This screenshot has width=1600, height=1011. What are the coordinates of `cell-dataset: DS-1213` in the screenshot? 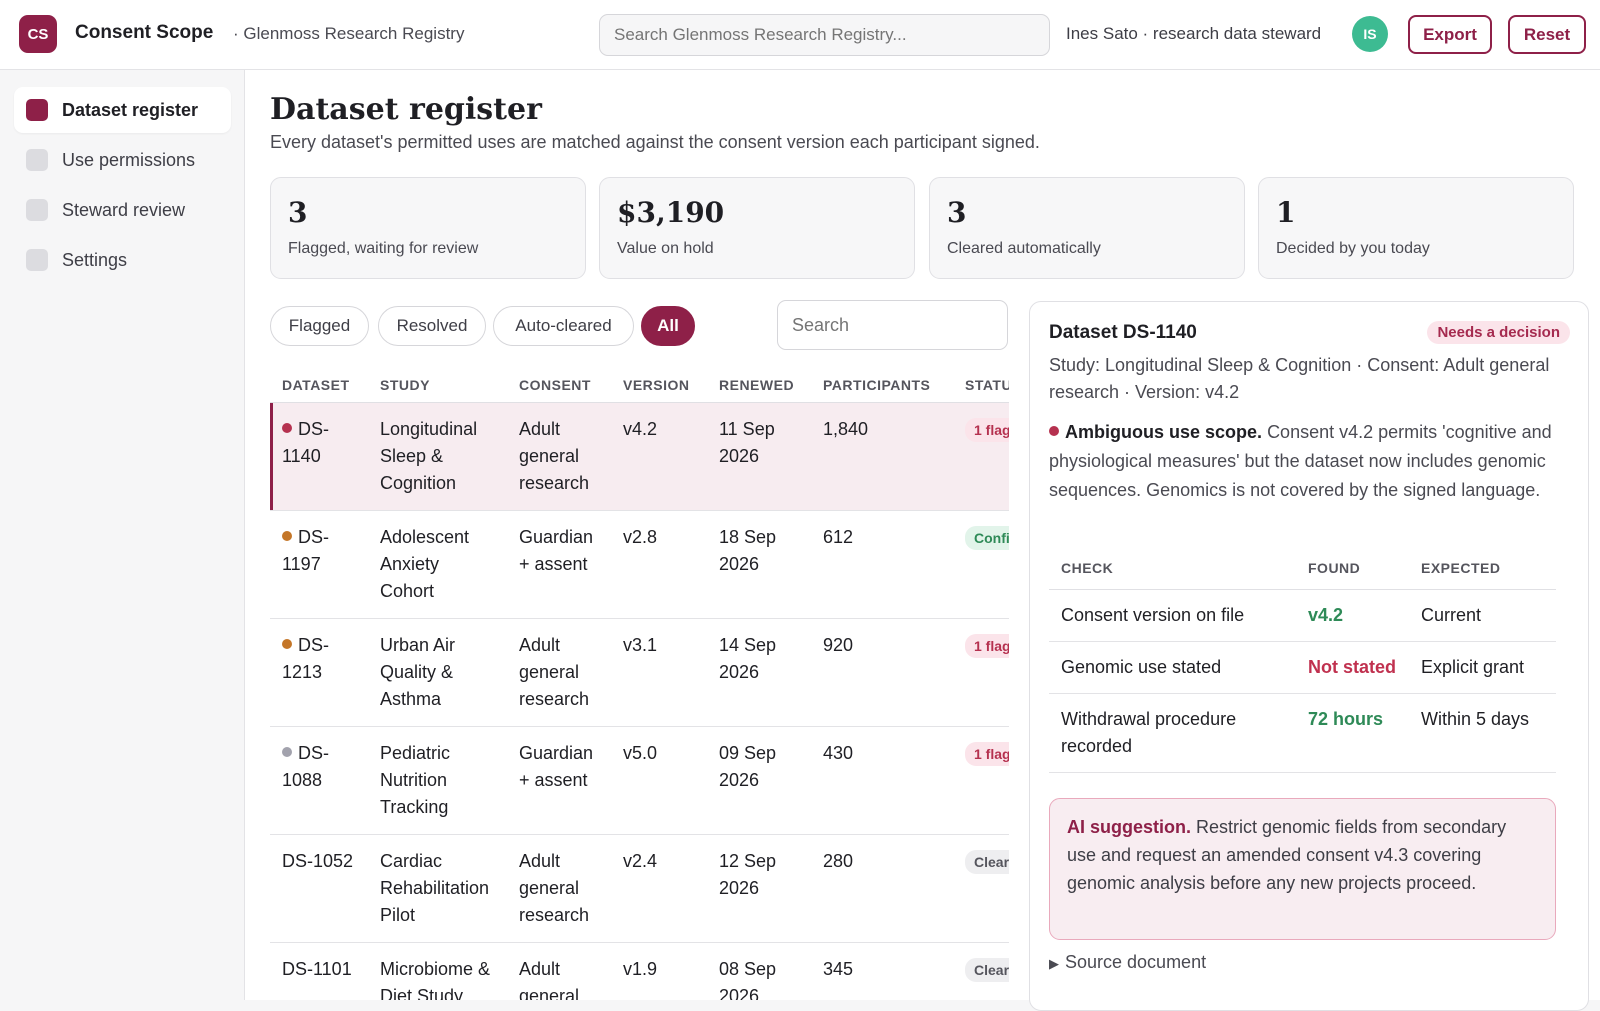 It's located at (319, 672).